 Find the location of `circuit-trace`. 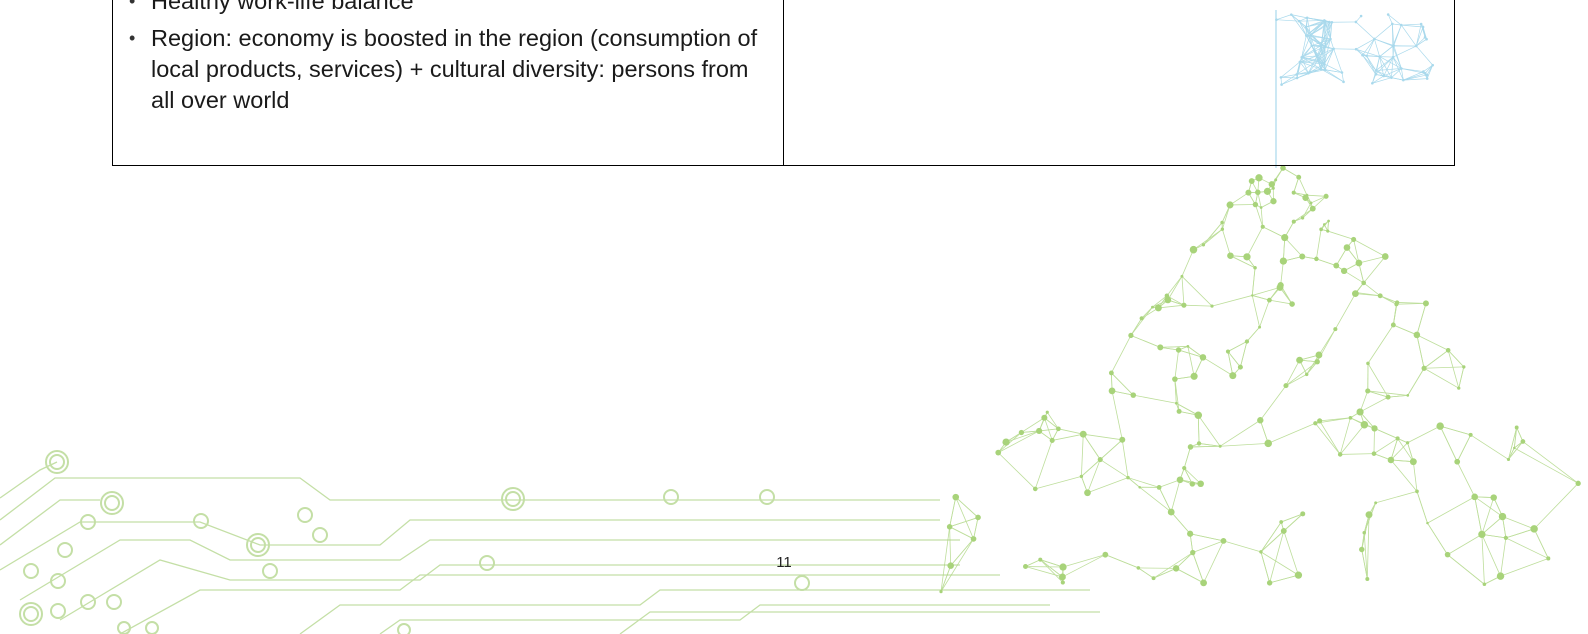

circuit-trace is located at coordinates (714, 619).